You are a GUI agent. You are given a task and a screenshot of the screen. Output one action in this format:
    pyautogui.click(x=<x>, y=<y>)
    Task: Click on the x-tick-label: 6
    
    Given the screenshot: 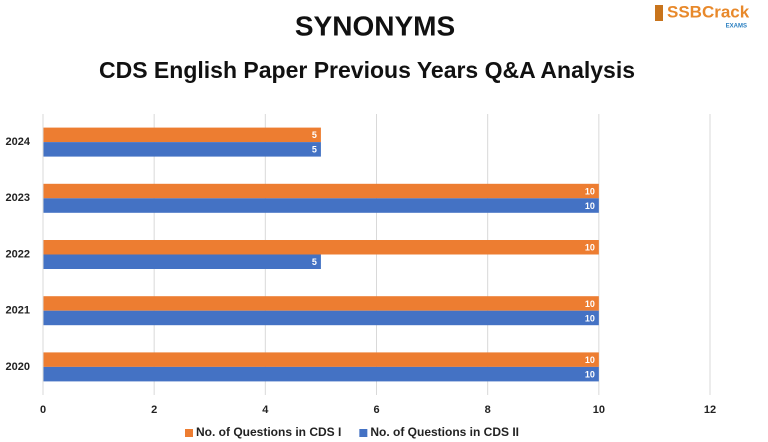 What is the action you would take?
    pyautogui.click(x=376, y=410)
    